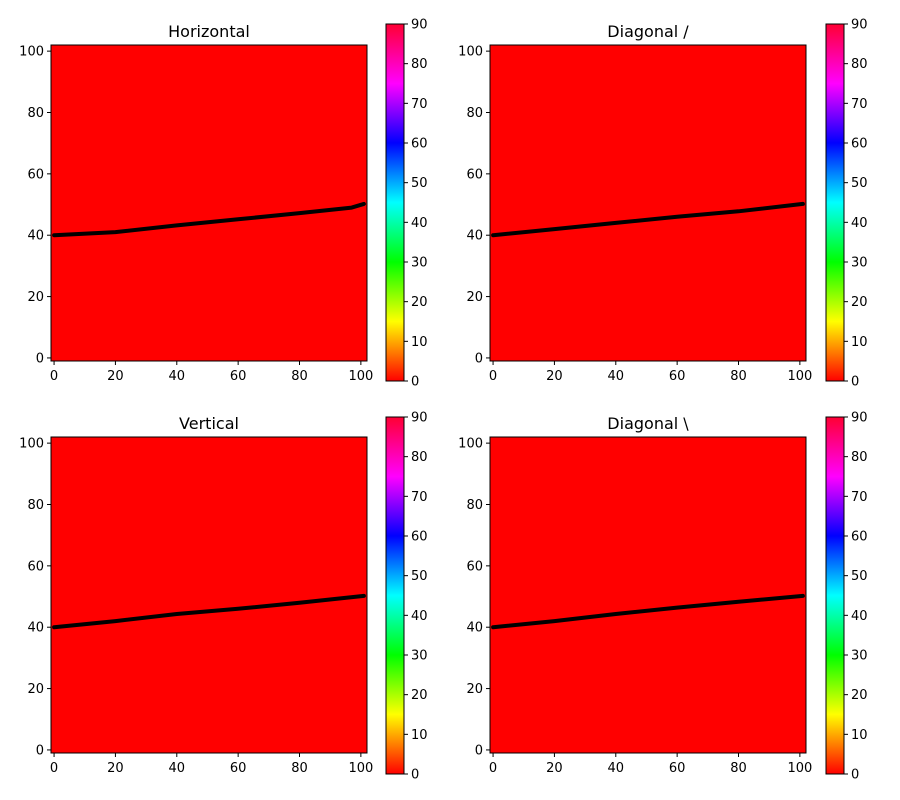 The height and width of the screenshot is (800, 900). I want to click on panel-title: Horizontal, so click(209, 31).